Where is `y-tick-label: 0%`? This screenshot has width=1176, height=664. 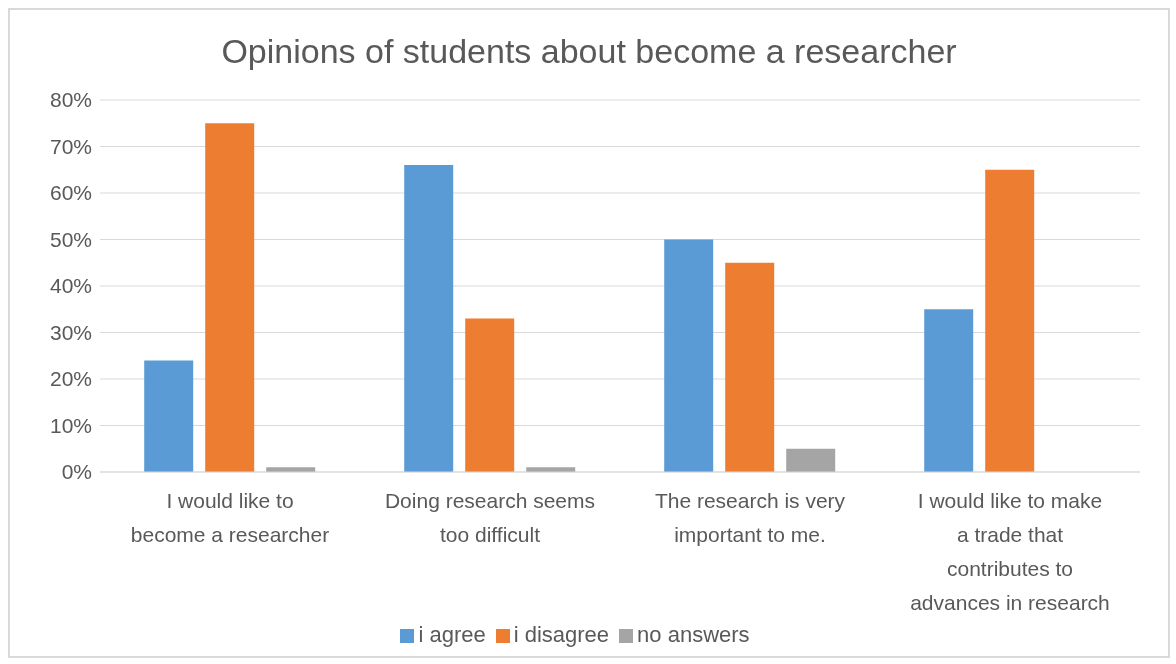 y-tick-label: 0% is located at coordinates (76, 472).